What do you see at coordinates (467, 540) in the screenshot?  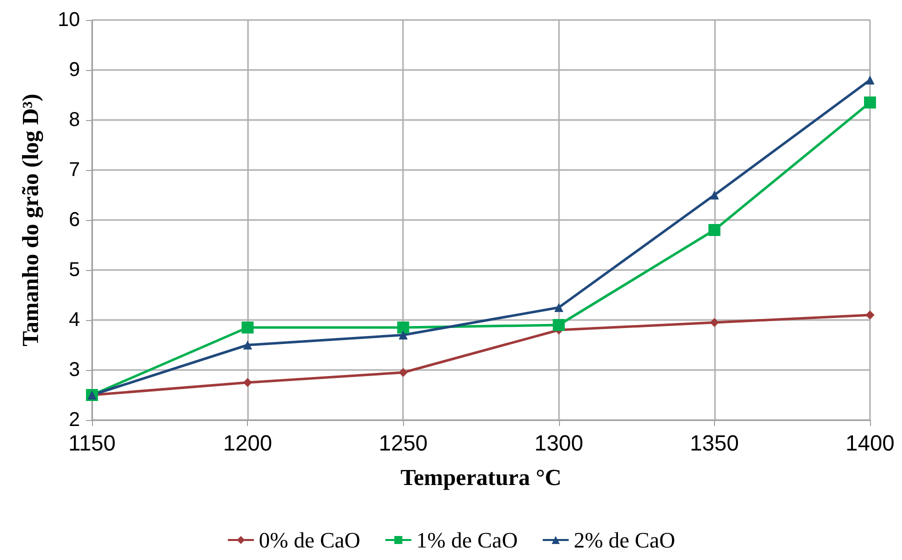 I see `legend-label: 1% de CaO` at bounding box center [467, 540].